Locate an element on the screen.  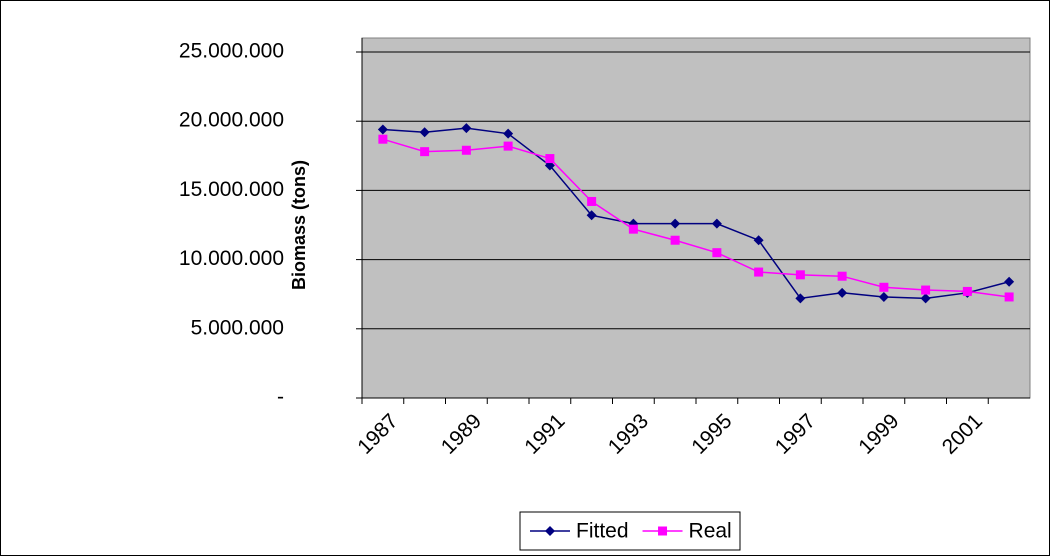
y-axis-label: Biomass (tons) is located at coordinates (299, 225).